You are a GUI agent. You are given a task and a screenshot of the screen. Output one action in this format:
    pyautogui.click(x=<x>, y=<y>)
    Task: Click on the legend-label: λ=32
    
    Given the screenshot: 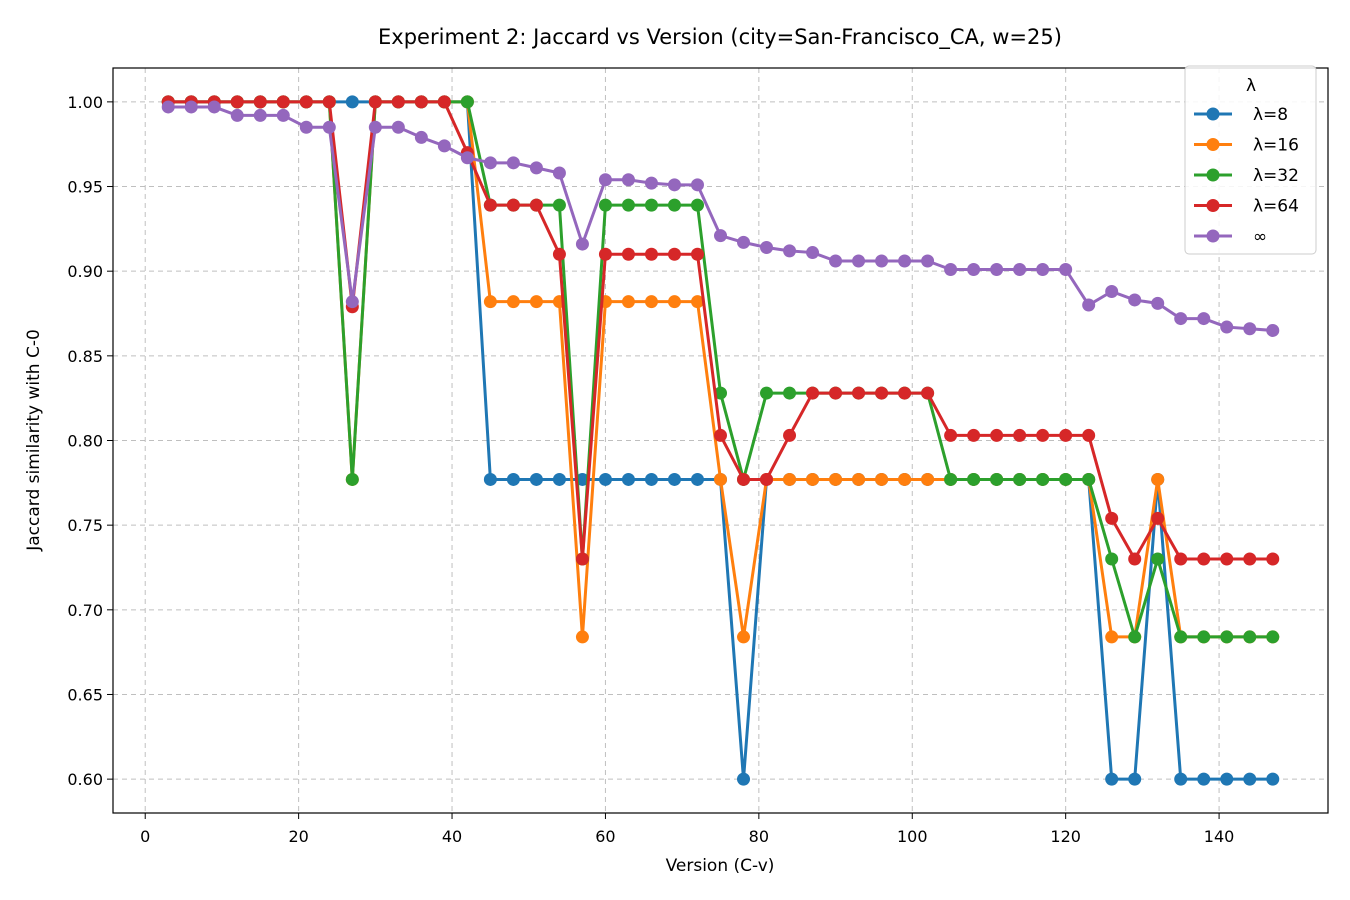 What is the action you would take?
    pyautogui.click(x=1276, y=176)
    